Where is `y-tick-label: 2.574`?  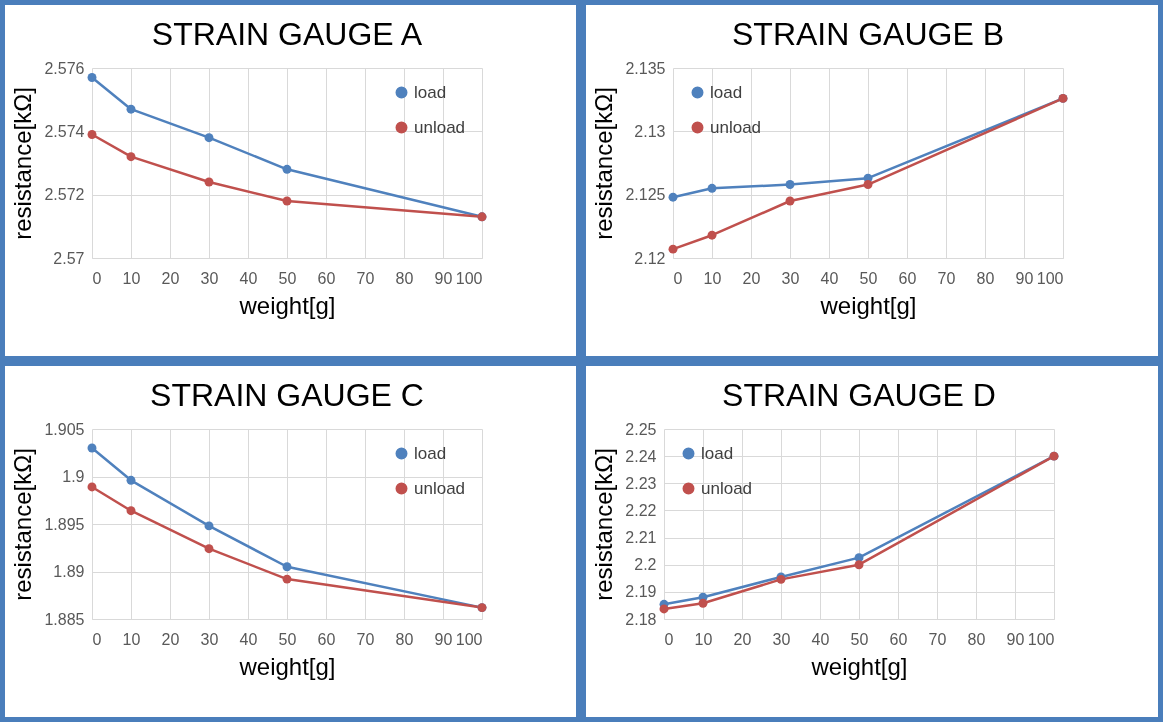 y-tick-label: 2.574 is located at coordinates (64, 131).